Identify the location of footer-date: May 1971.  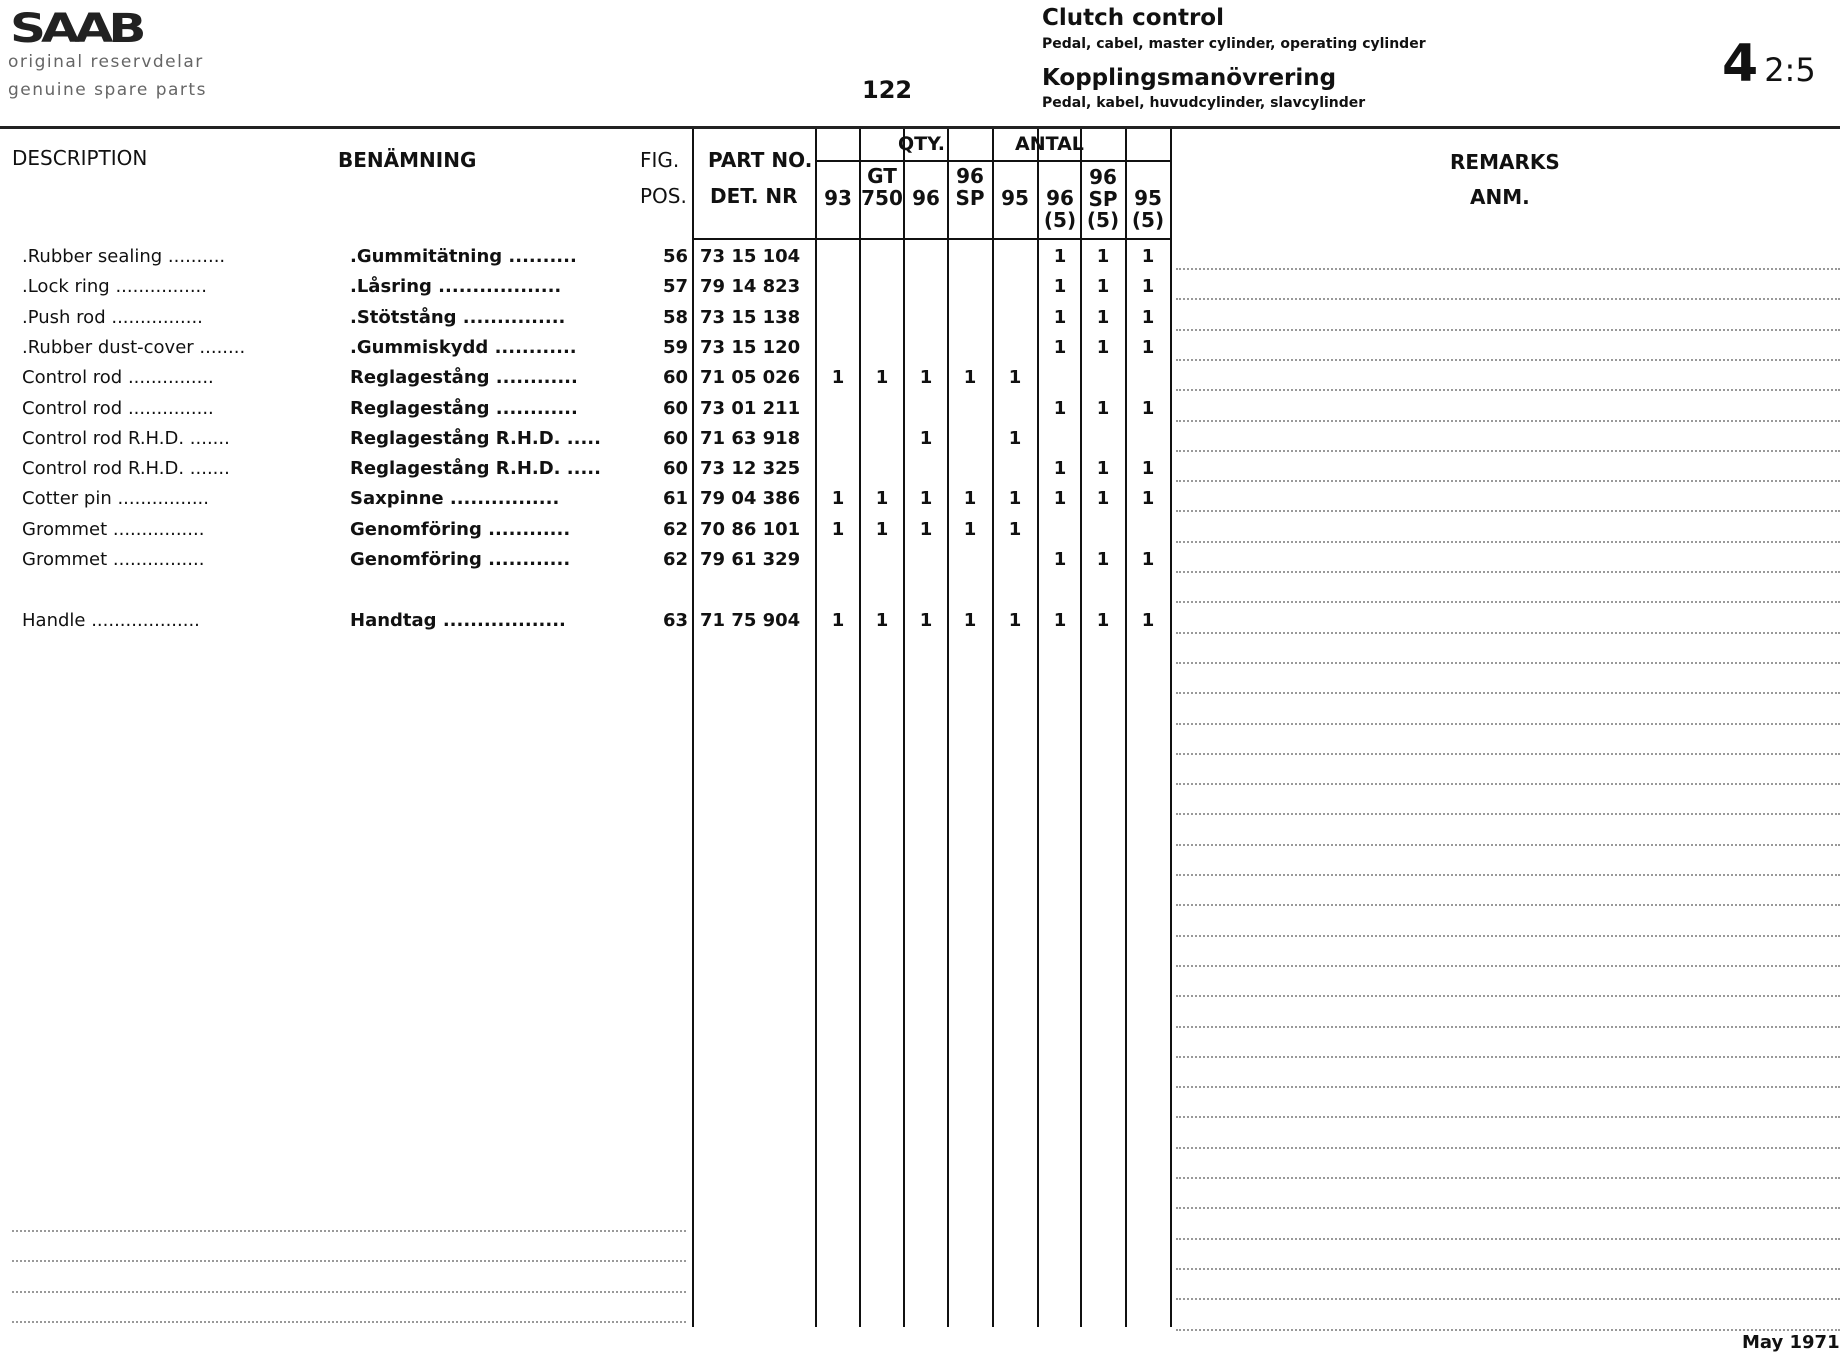
(1791, 1342).